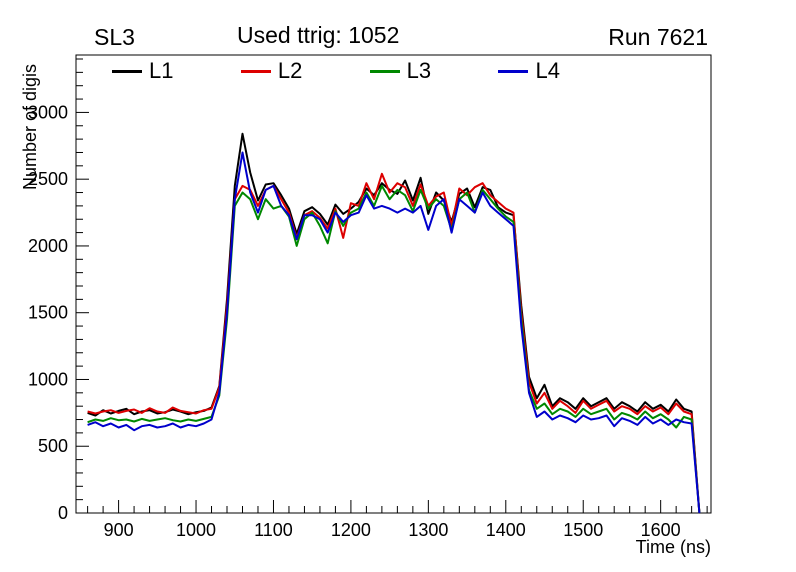  I want to click on legend-line-swatch-l1, so click(127, 71).